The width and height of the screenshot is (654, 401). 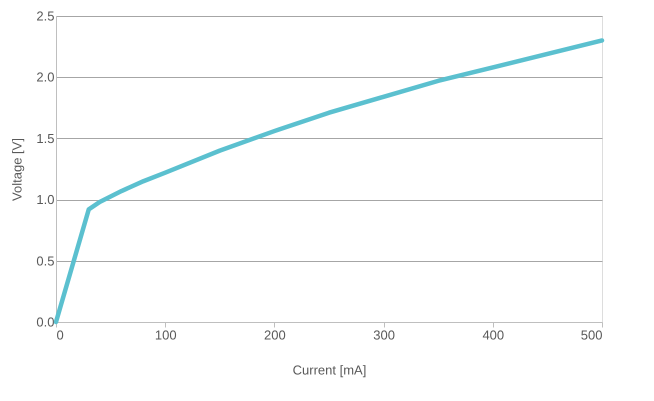 What do you see at coordinates (45, 77) in the screenshot?
I see `y-tick-label: 2.0` at bounding box center [45, 77].